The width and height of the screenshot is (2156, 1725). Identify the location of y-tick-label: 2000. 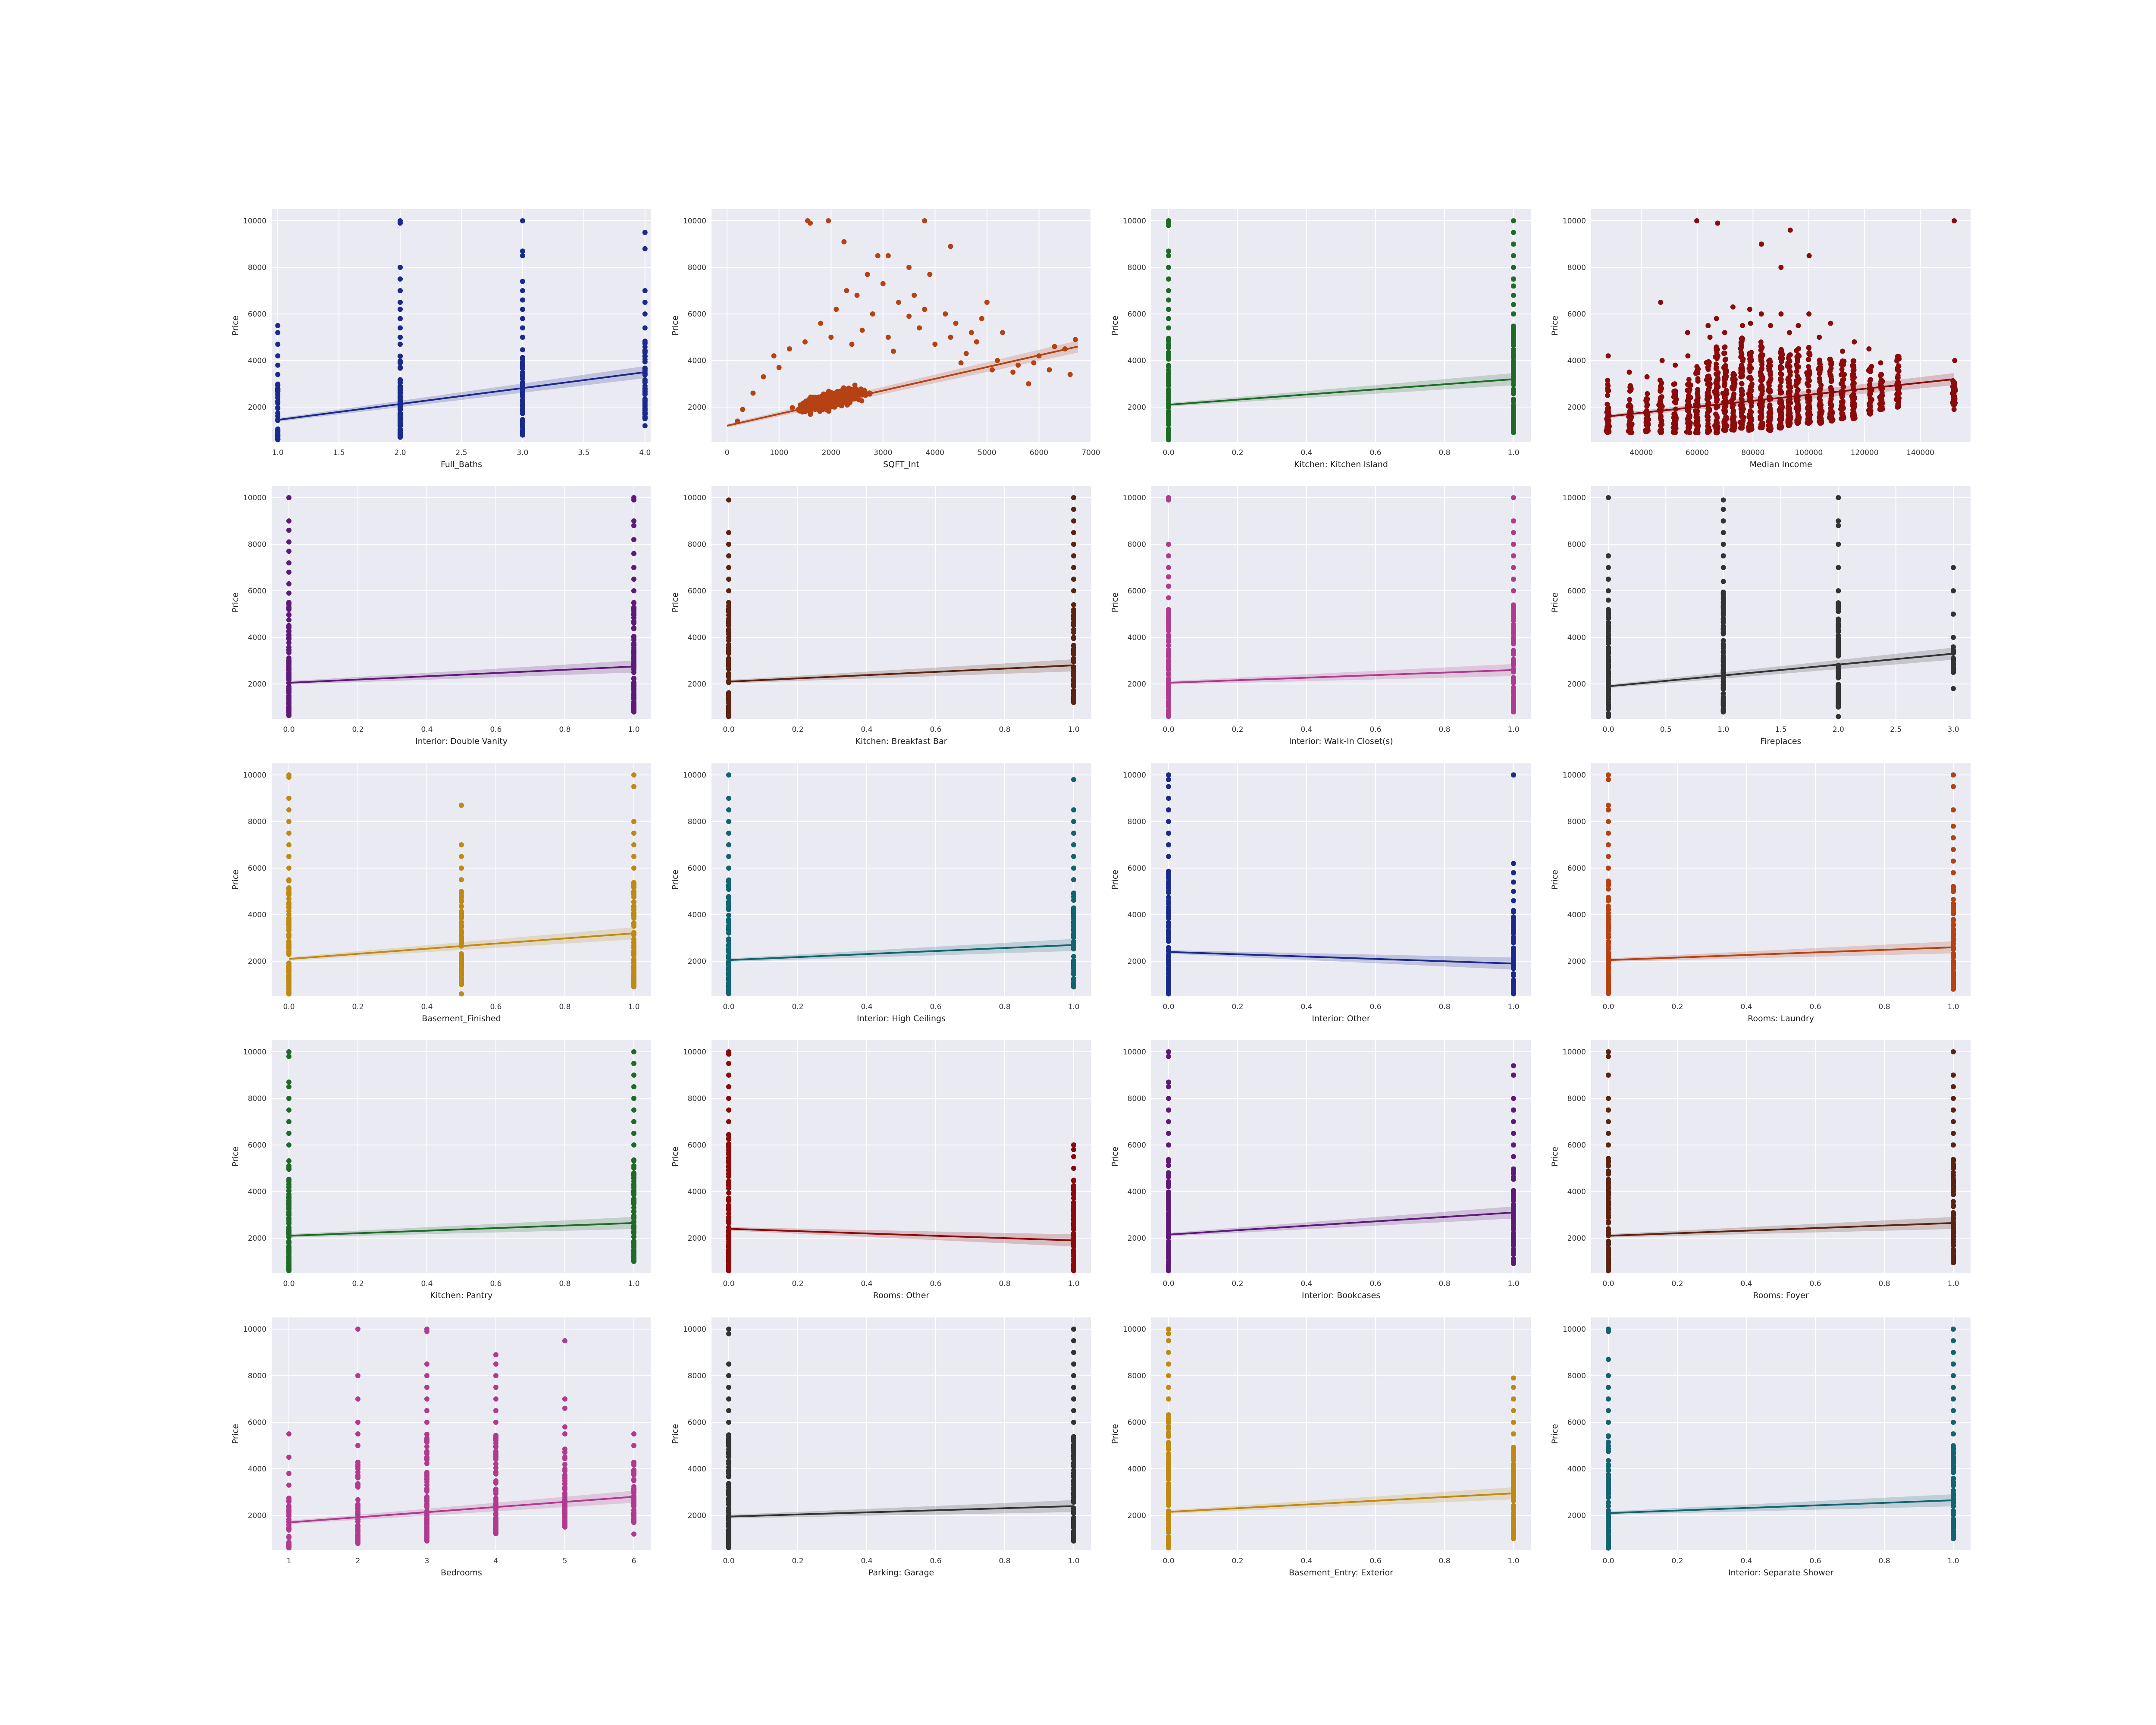
(257, 962).